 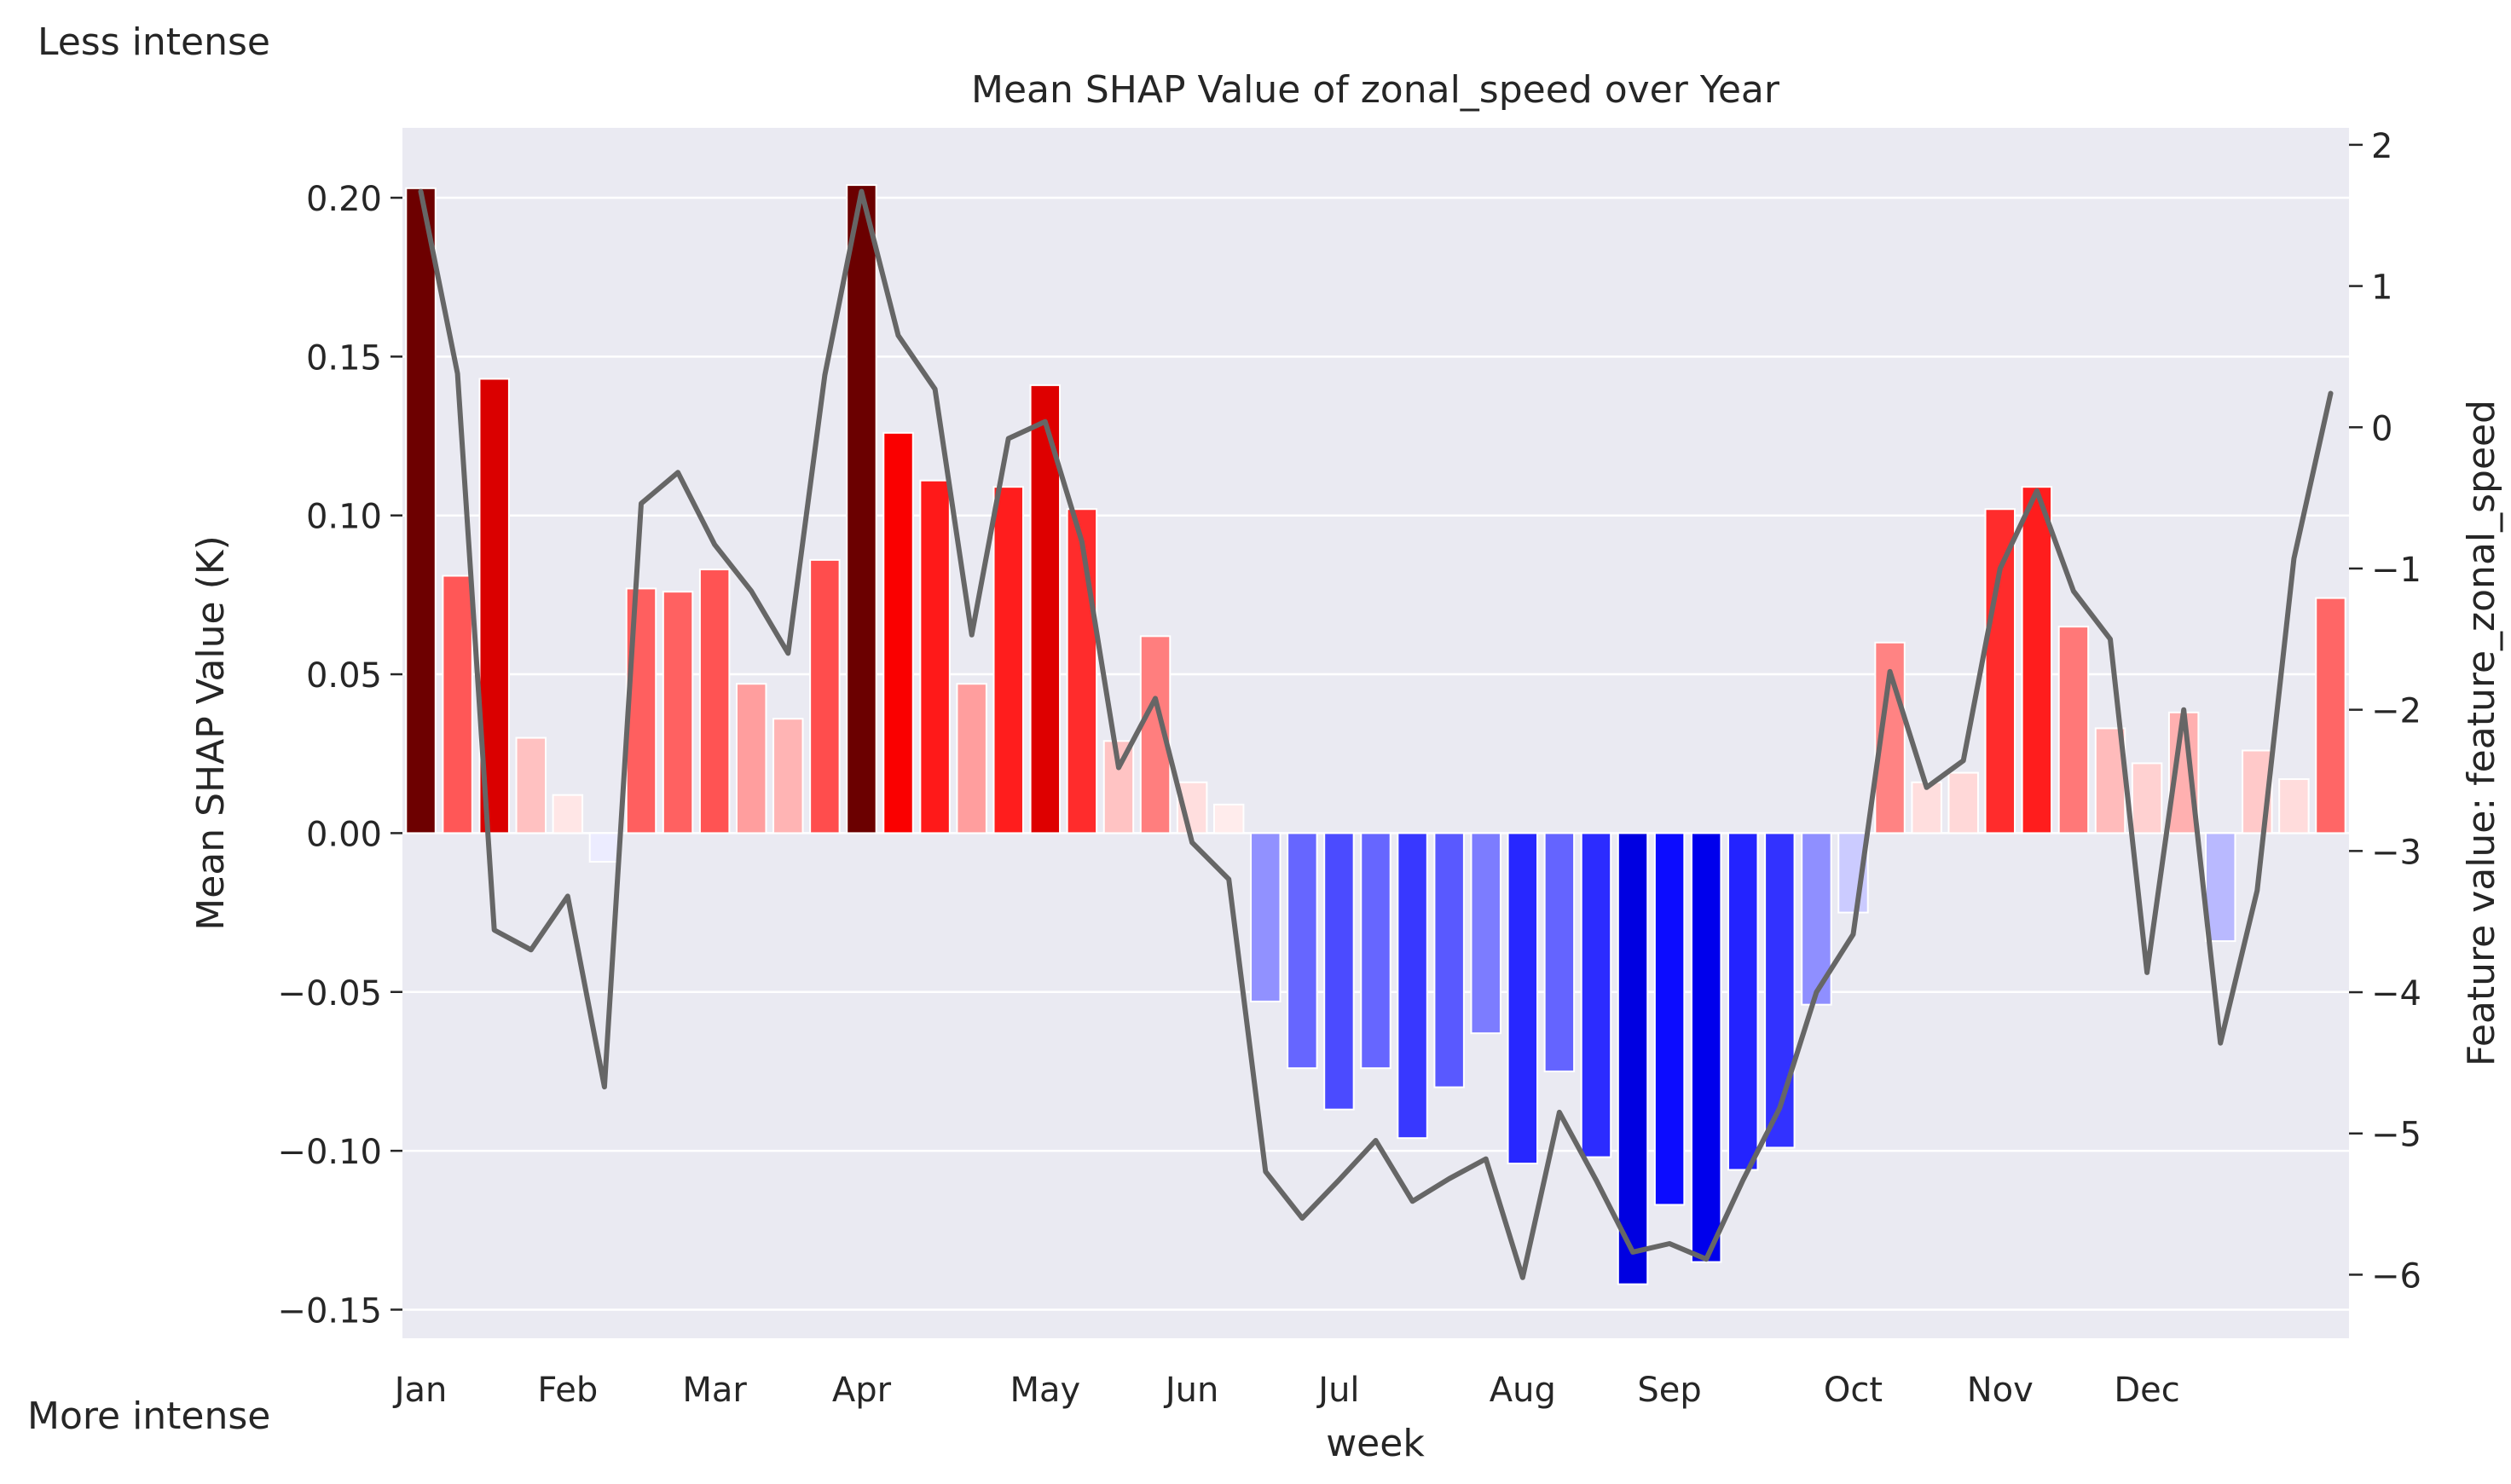 I want to click on y2-tick-label: −5, so click(x=2396, y=1135).